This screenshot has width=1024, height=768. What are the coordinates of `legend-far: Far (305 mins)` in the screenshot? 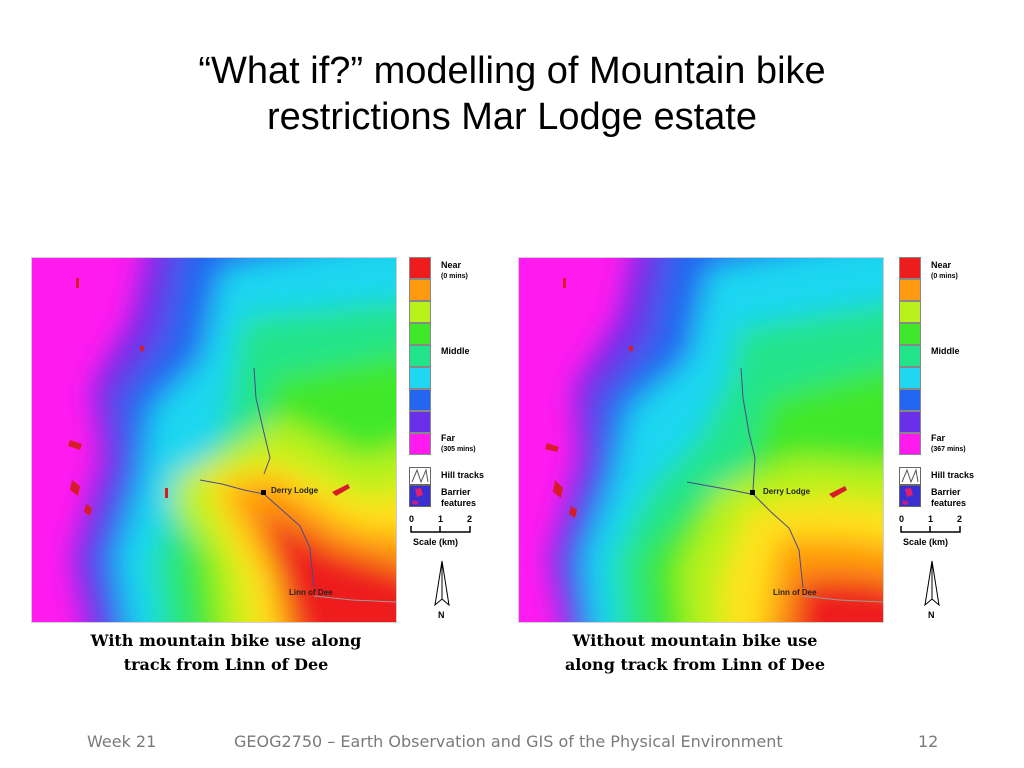 It's located at (458, 444).